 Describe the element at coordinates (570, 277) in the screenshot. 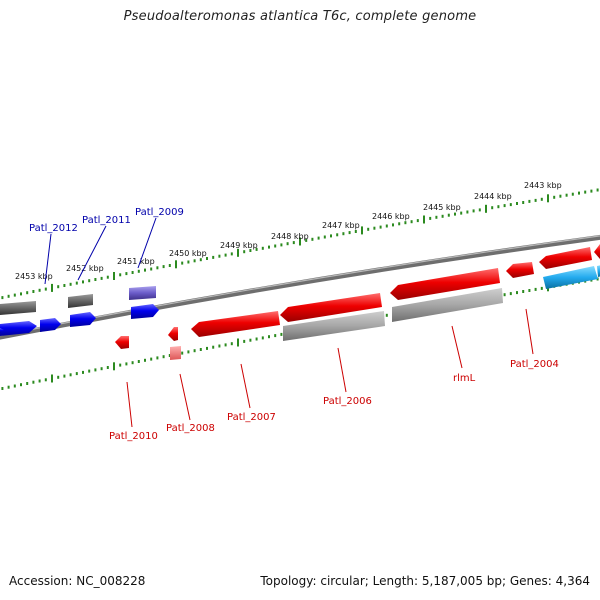

I see `gene-arrow-cyan` at that location.